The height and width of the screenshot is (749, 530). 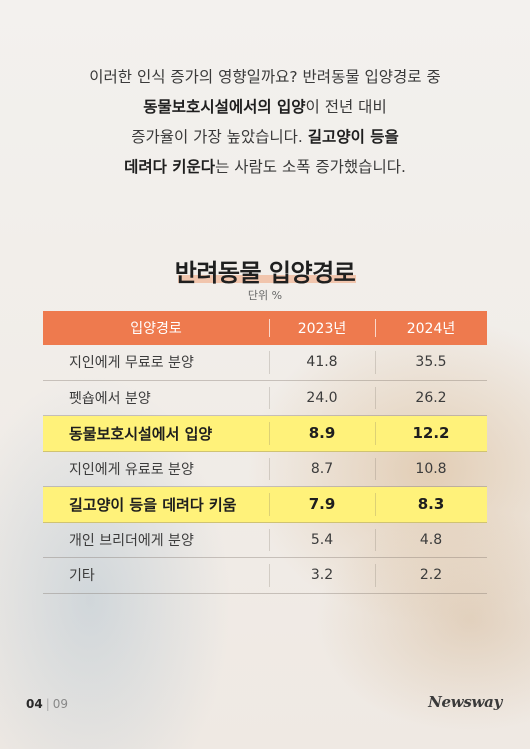 What do you see at coordinates (265, 273) in the screenshot?
I see `table-title: 반려동물 입양경로` at bounding box center [265, 273].